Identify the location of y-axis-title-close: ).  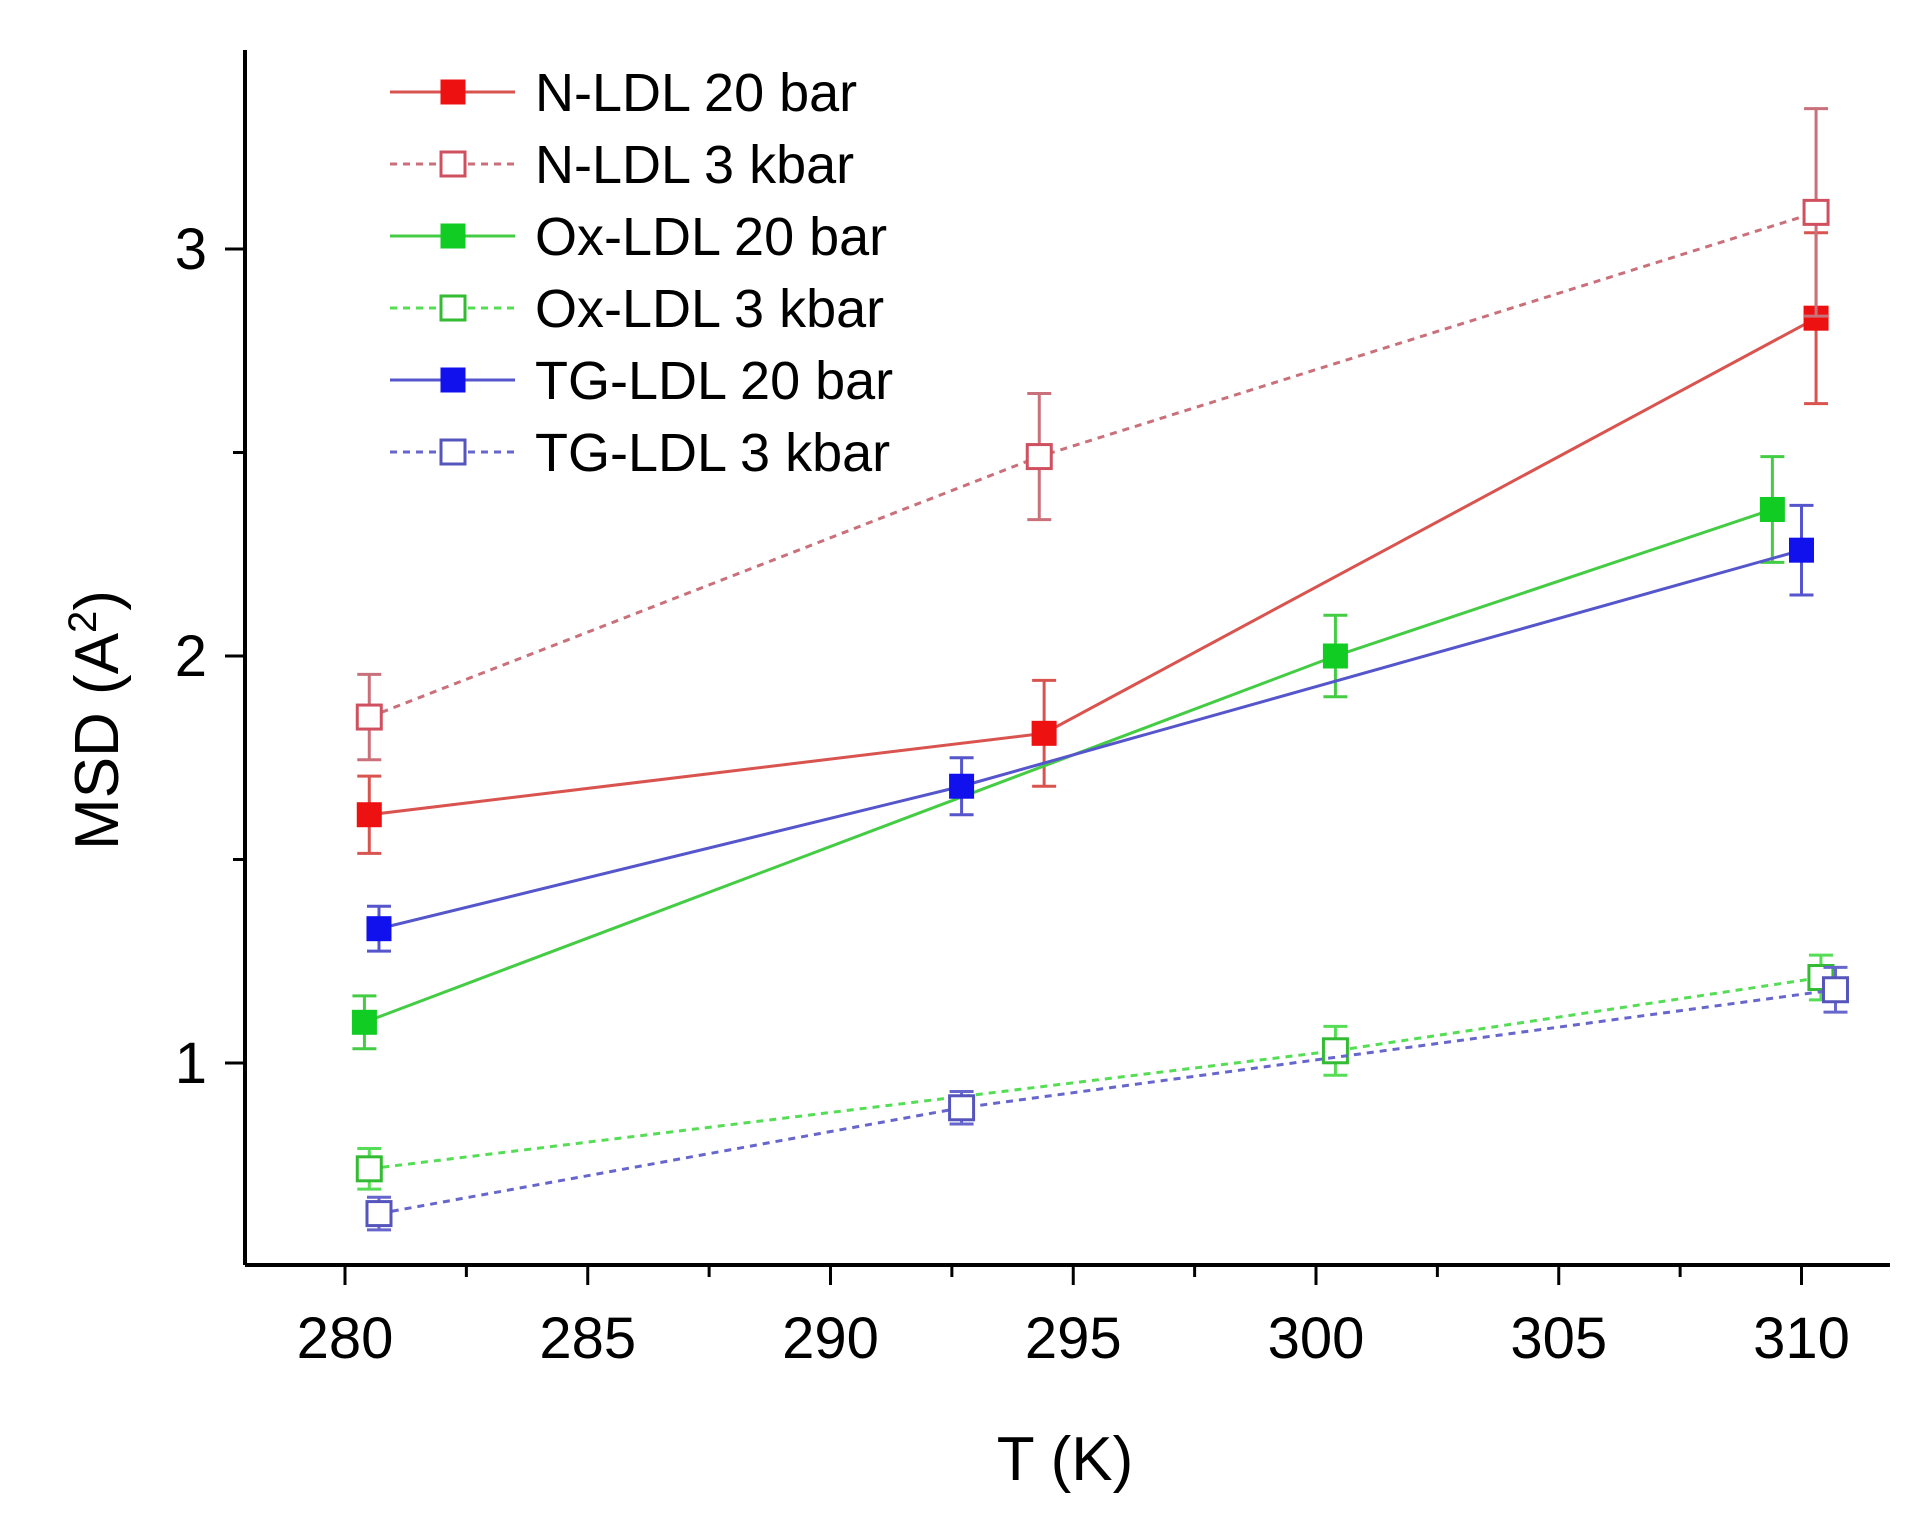
(97, 600).